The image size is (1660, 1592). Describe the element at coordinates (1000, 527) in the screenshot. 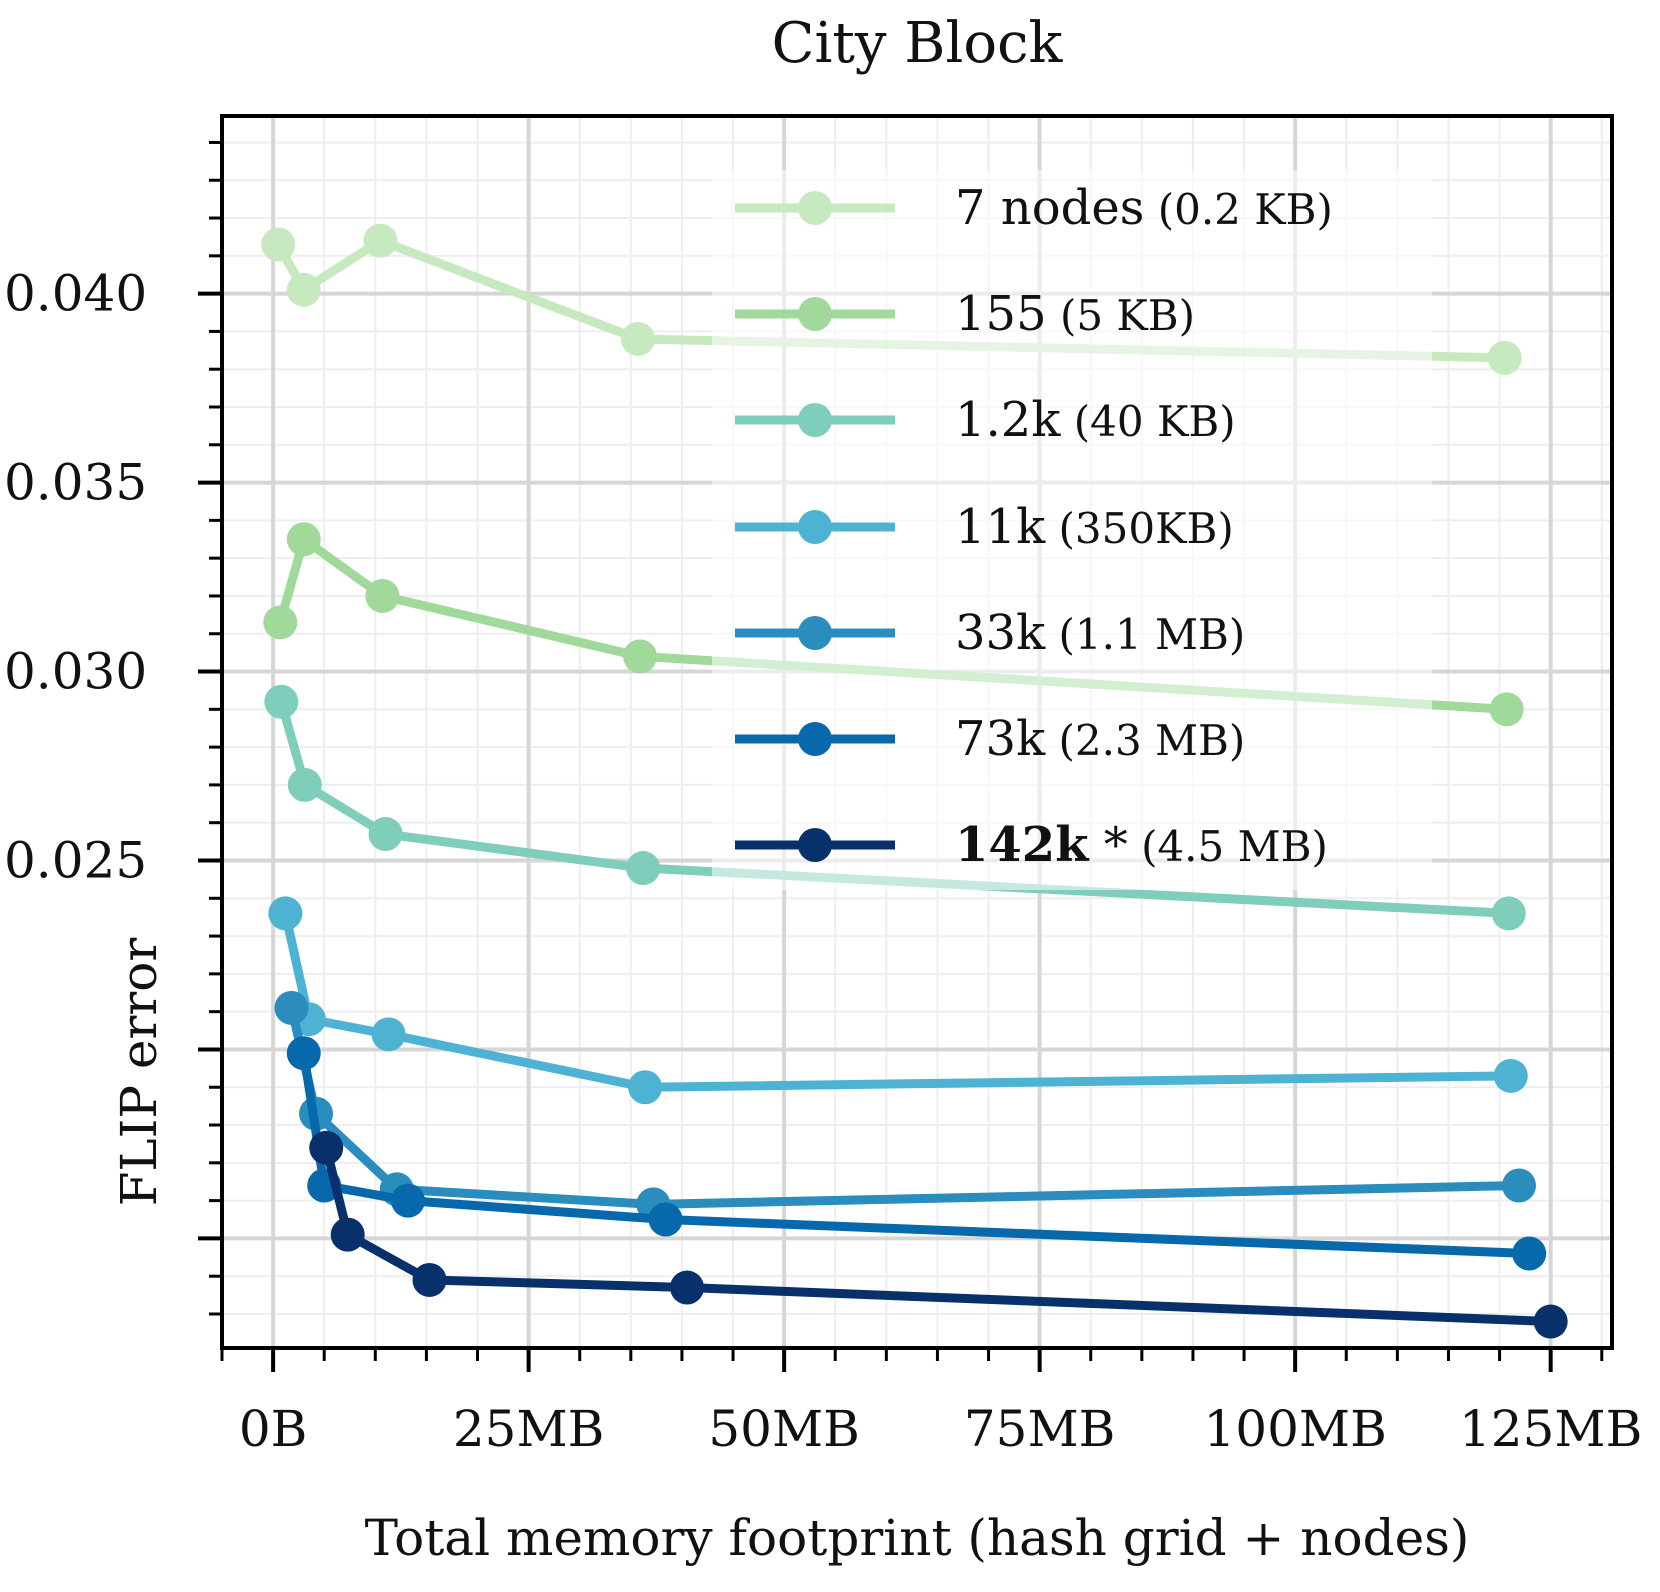

I see `legend-name: 11k` at that location.